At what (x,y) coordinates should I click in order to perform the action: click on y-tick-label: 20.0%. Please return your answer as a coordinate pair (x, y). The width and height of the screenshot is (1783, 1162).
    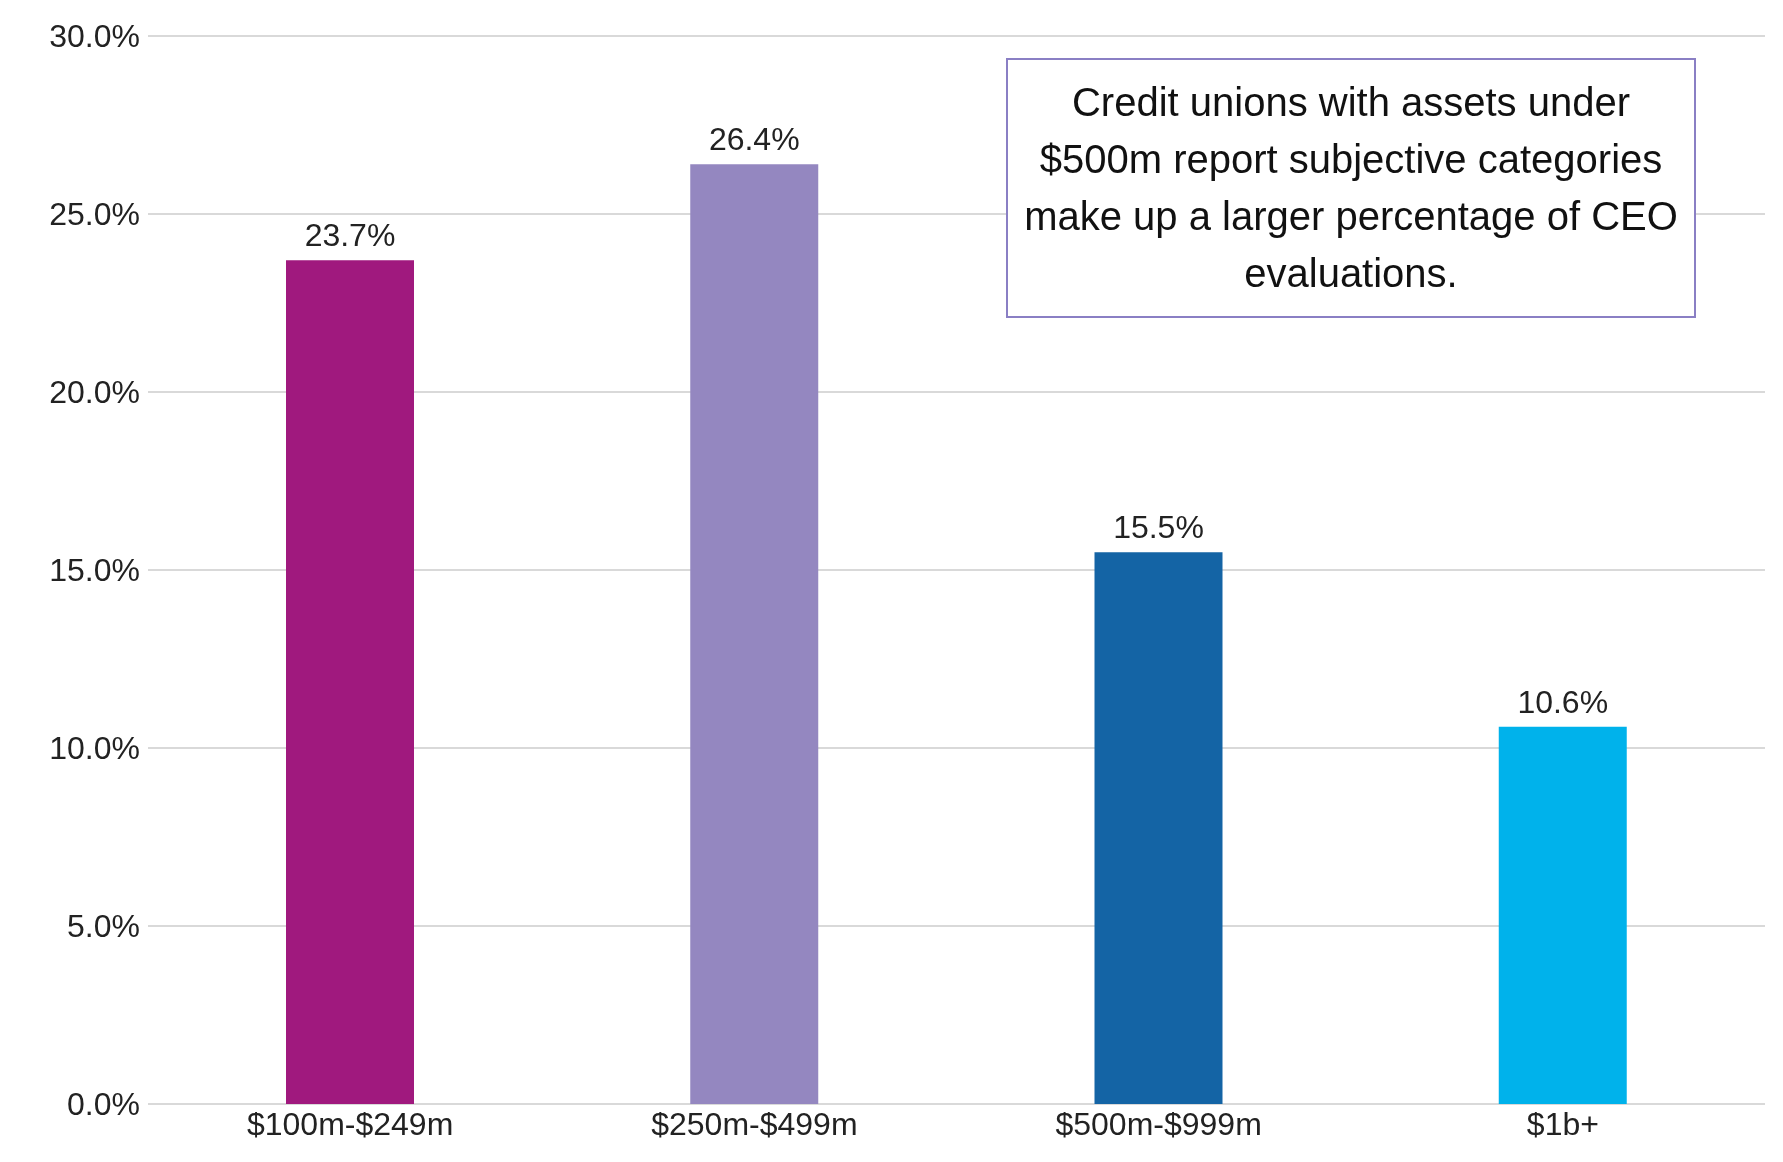
    Looking at the image, I should click on (94, 392).